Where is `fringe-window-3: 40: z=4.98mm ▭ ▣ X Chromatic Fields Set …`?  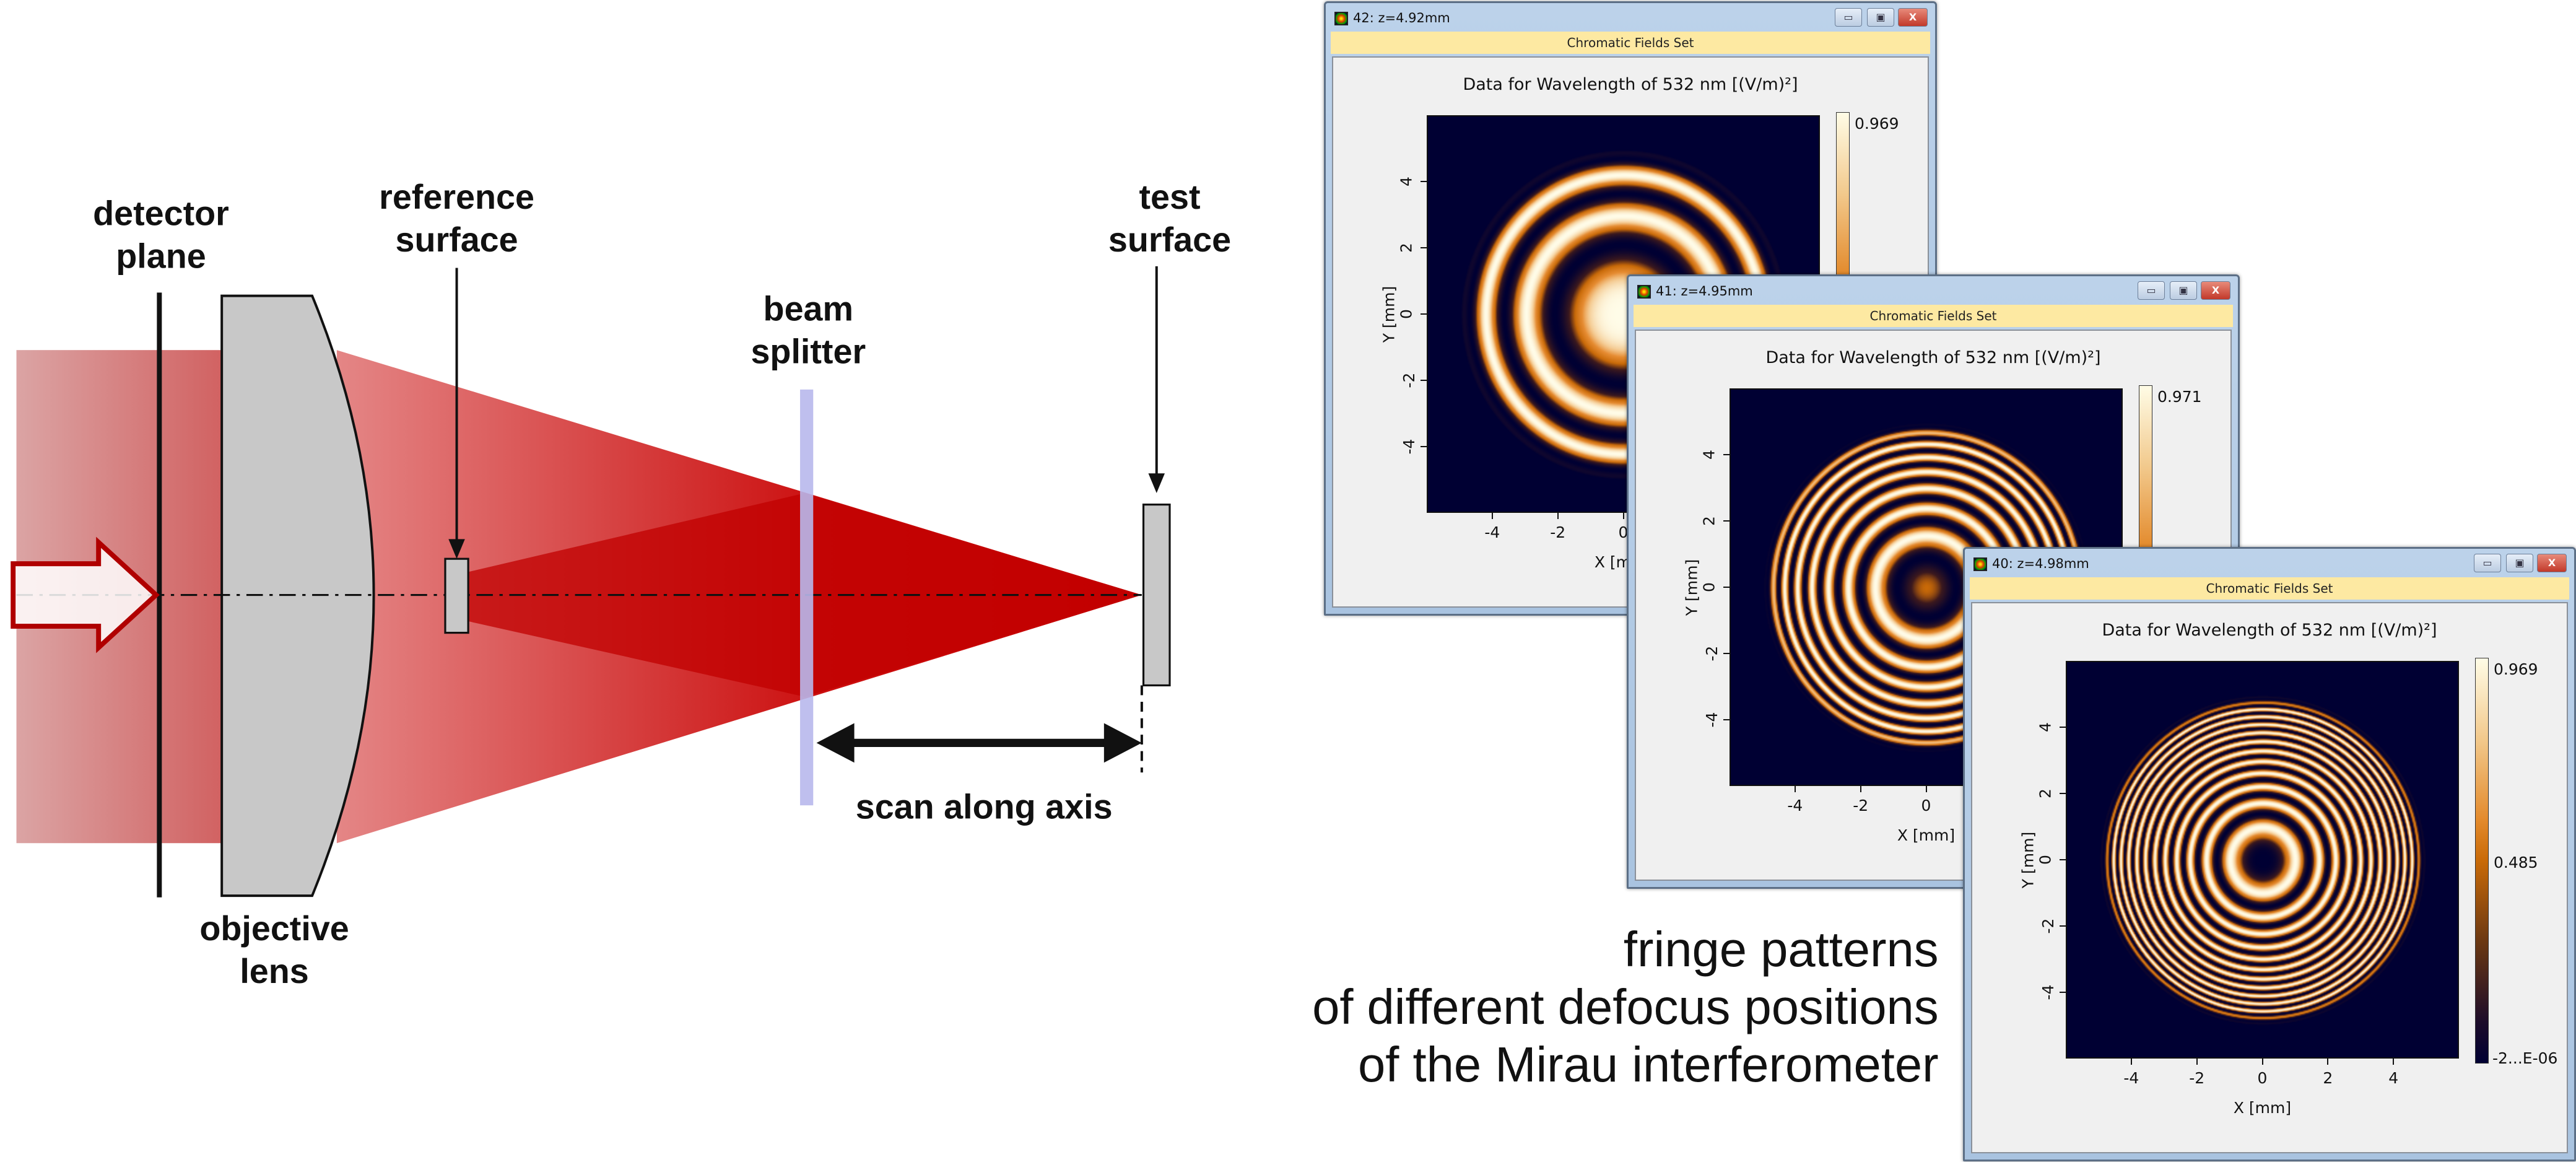 fringe-window-3: 40: z=4.98mm ▭ ▣ X Chromatic Fields Set … is located at coordinates (2269, 854).